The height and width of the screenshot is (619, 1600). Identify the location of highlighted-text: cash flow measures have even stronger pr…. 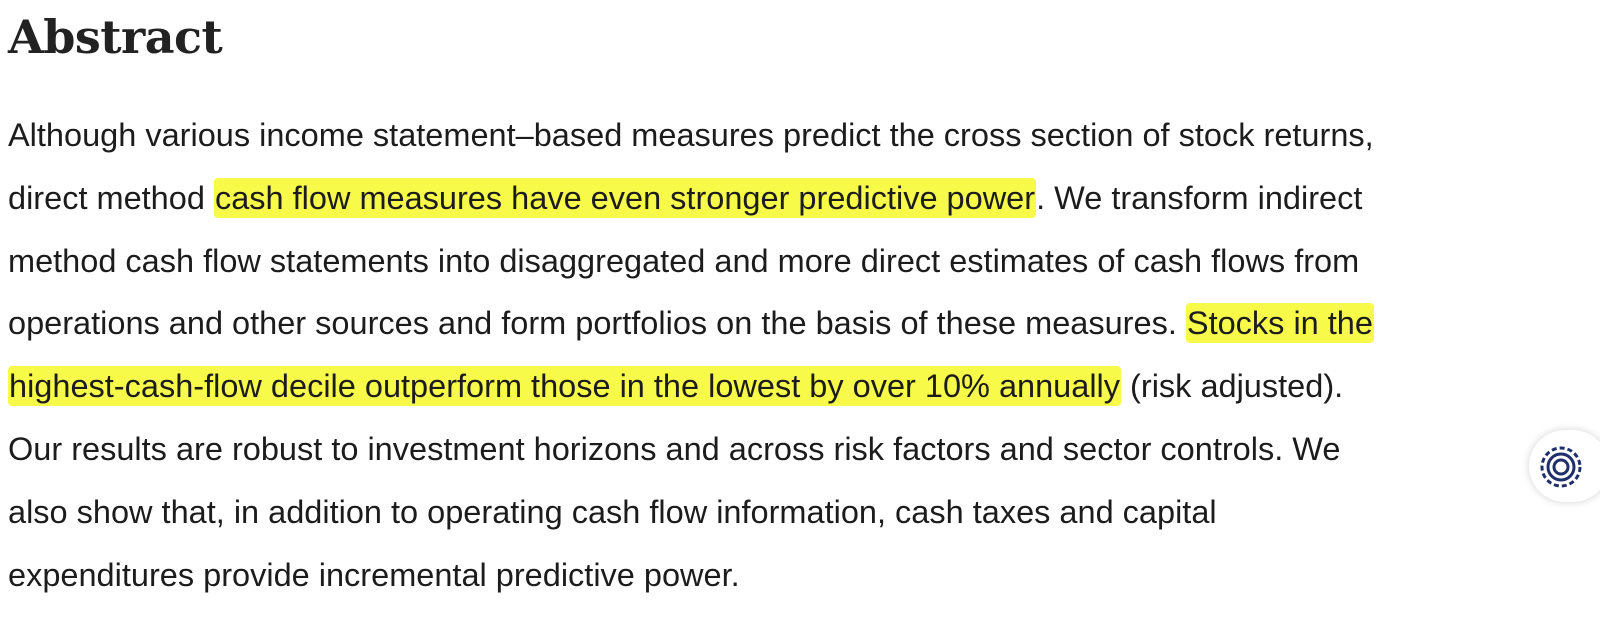
(625, 197).